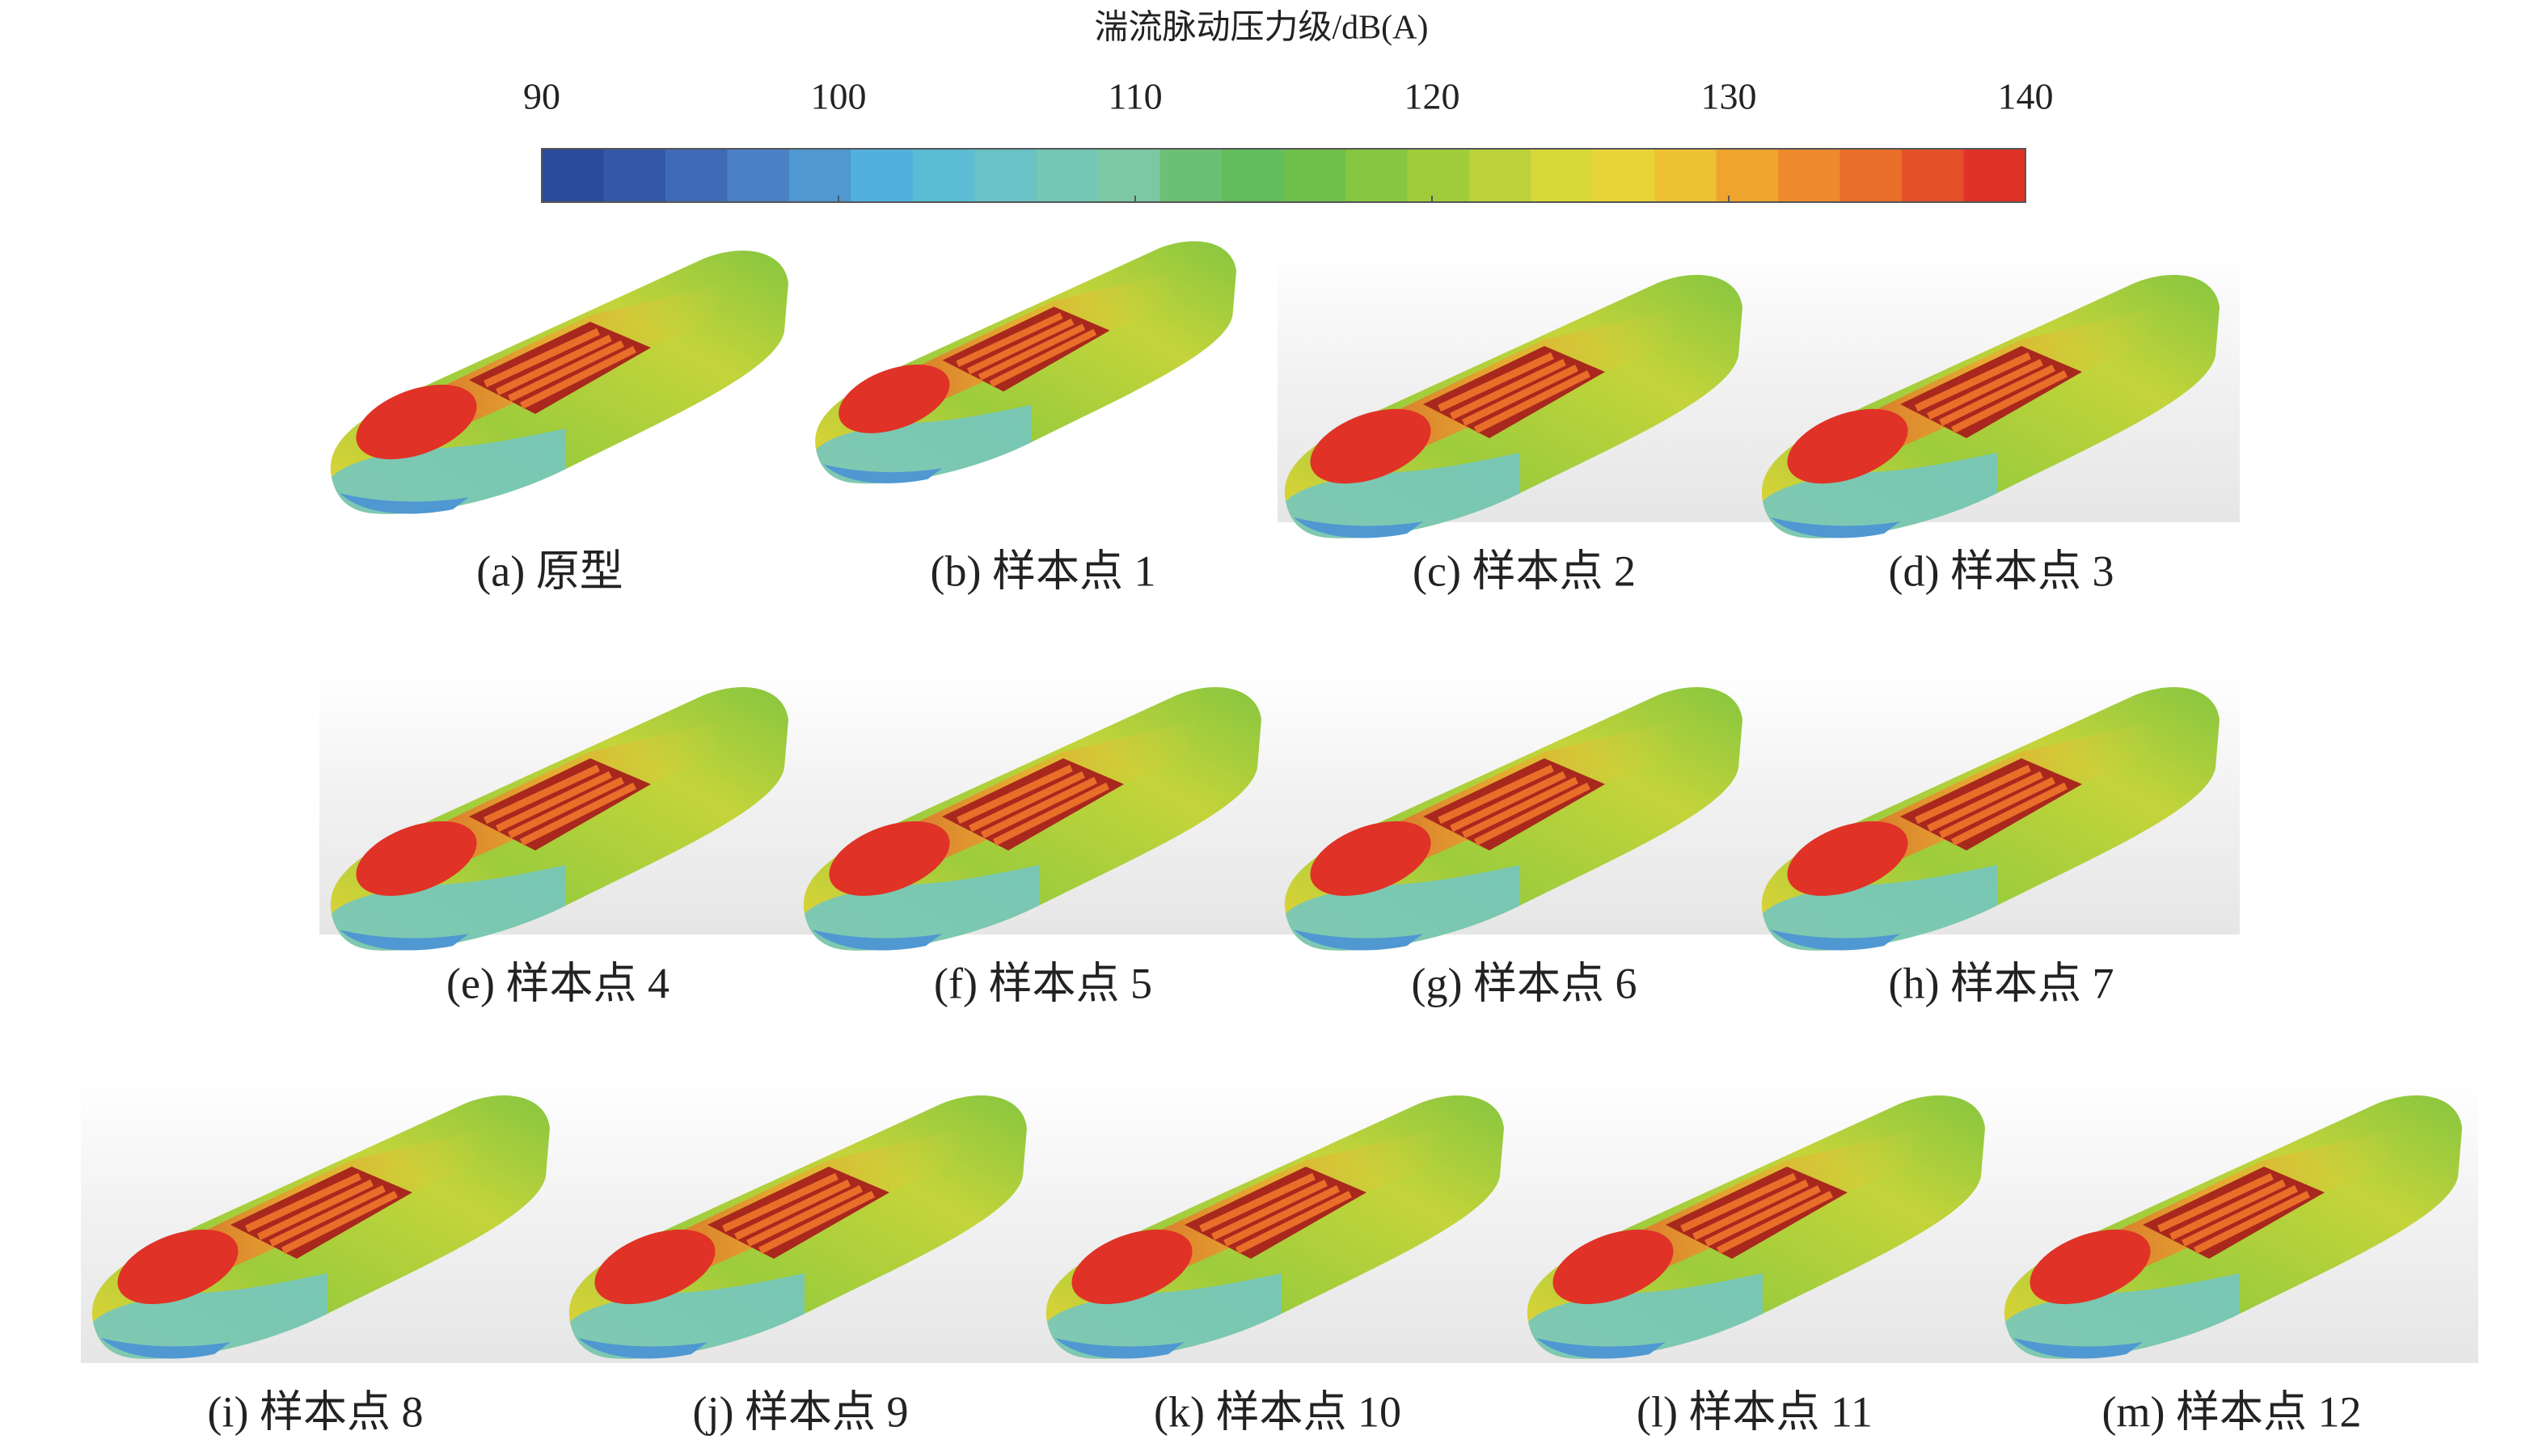  Describe the element at coordinates (839, 96) in the screenshot. I see `colorbar-tick-label: 100` at that location.